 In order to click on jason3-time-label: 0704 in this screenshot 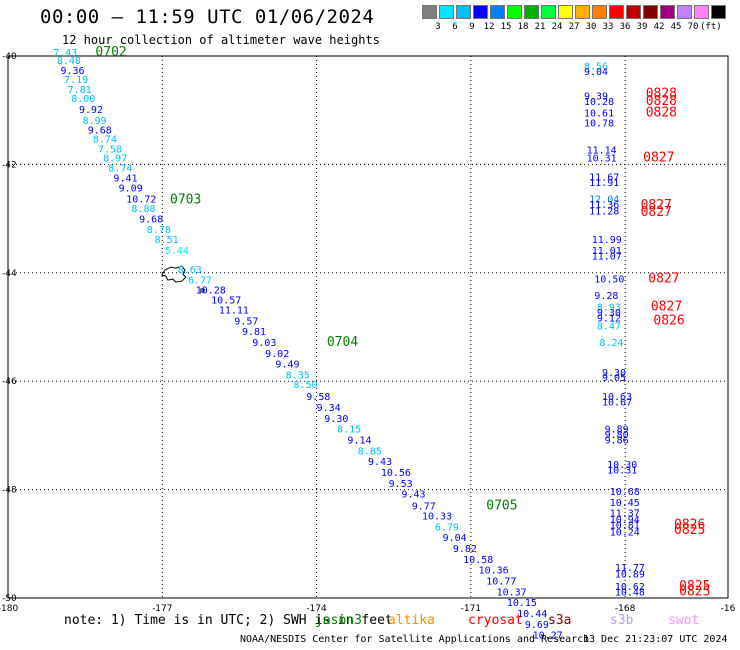, I will do `click(342, 342)`.